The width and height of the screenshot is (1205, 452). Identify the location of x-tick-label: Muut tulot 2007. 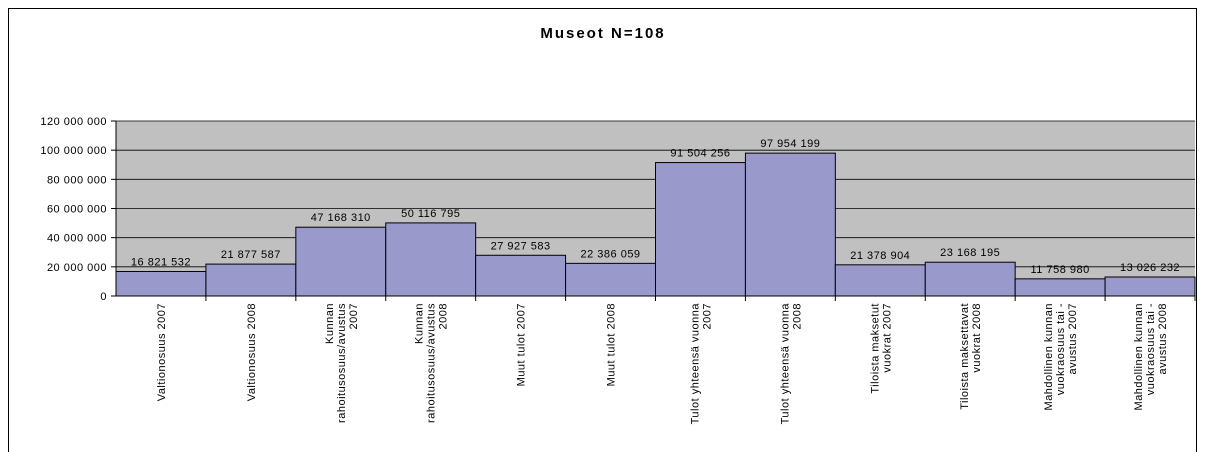
(522, 344).